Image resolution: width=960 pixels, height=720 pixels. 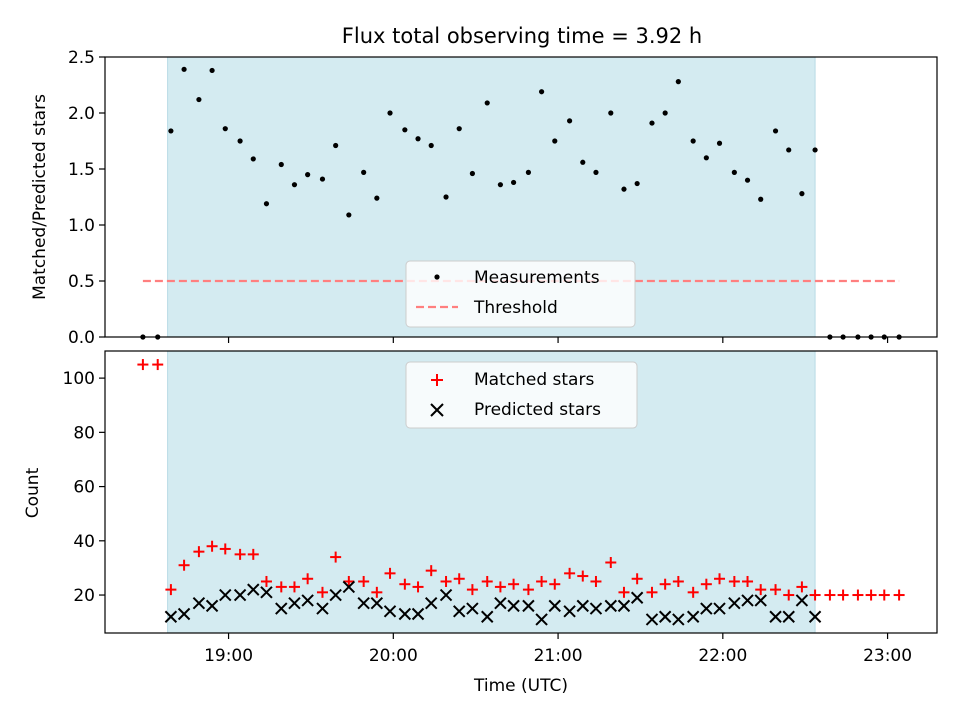 What do you see at coordinates (437, 277) in the screenshot?
I see `legend-measurements-marker` at bounding box center [437, 277].